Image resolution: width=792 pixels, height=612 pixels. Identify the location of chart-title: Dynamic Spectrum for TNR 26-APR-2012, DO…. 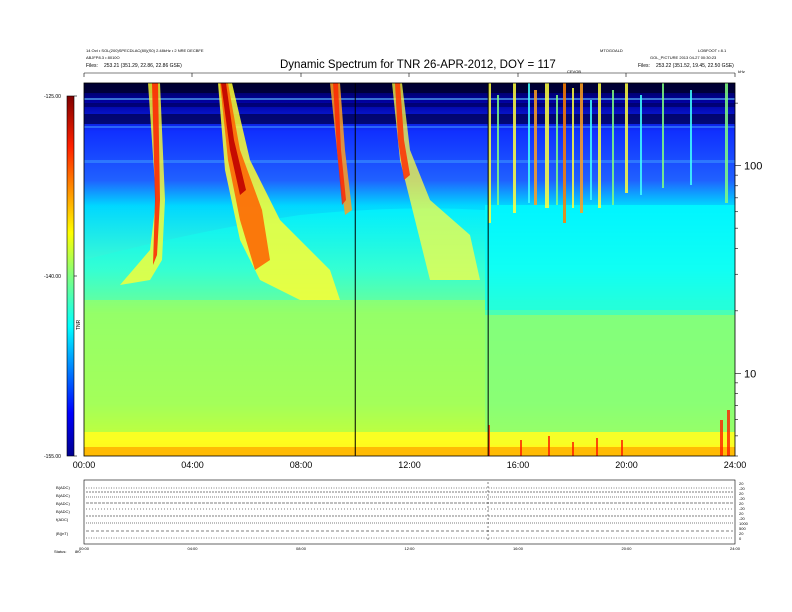
(418, 65).